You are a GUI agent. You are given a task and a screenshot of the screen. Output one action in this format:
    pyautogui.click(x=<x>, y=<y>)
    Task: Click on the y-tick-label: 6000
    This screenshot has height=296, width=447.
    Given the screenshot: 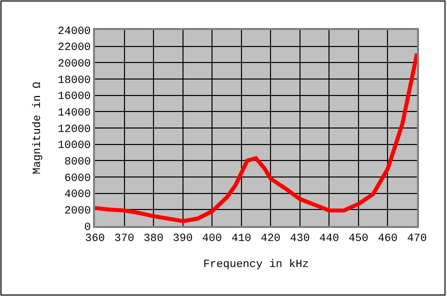 What is the action you would take?
    pyautogui.click(x=77, y=178)
    